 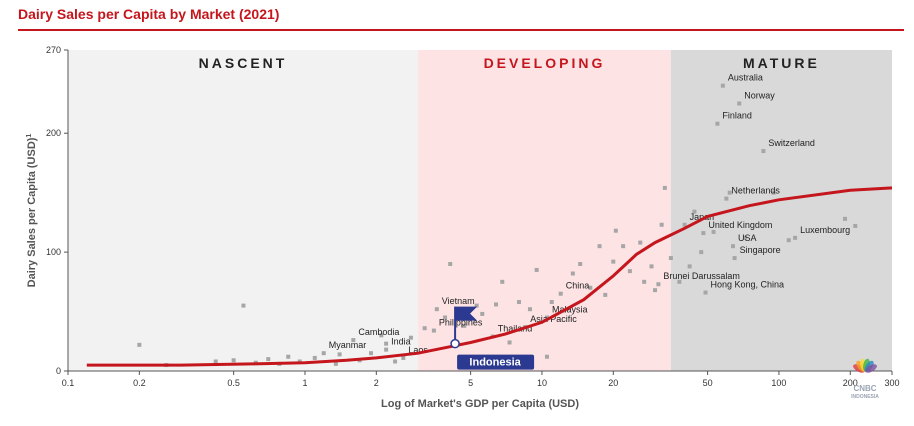 I want to click on y-tick-label: 270, so click(x=53, y=50).